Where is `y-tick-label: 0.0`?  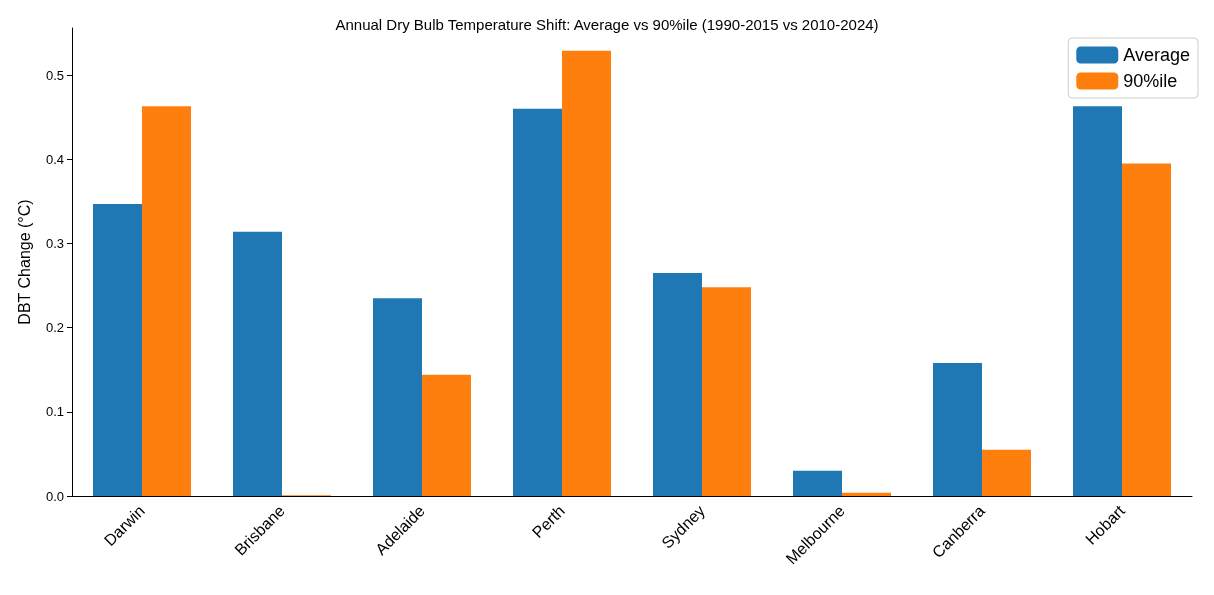 y-tick-label: 0.0 is located at coordinates (54, 496).